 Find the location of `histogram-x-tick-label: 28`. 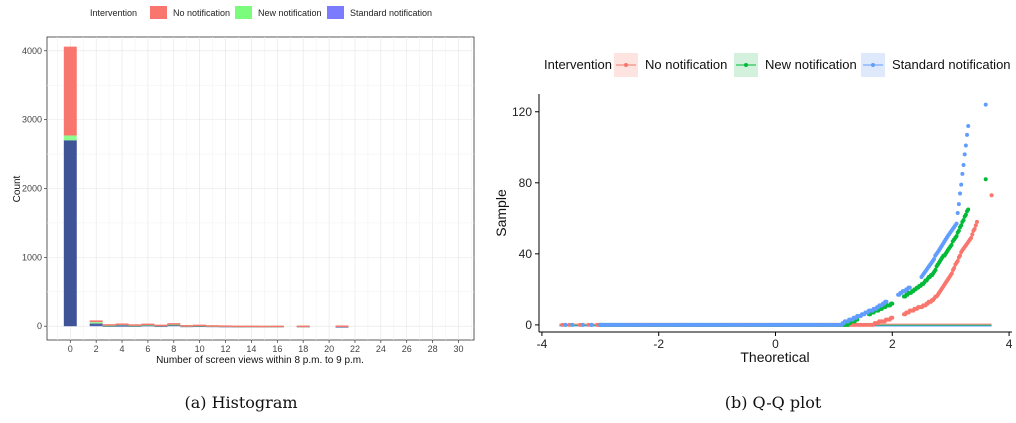

histogram-x-tick-label: 28 is located at coordinates (433, 349).